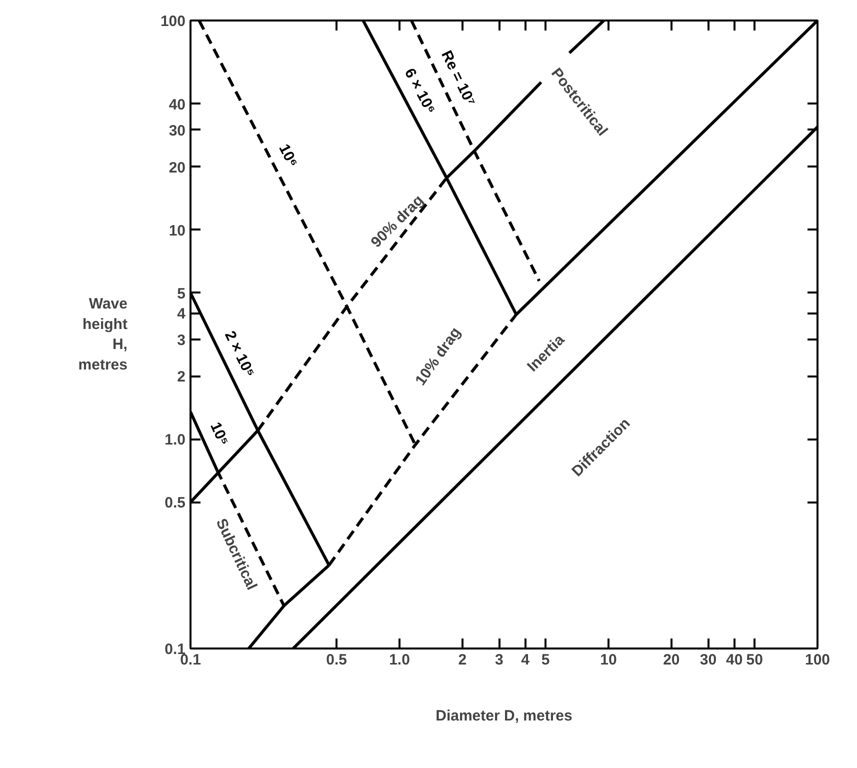 This screenshot has width=857, height=768. I want to click on y-tick-label: 10, so click(177, 231).